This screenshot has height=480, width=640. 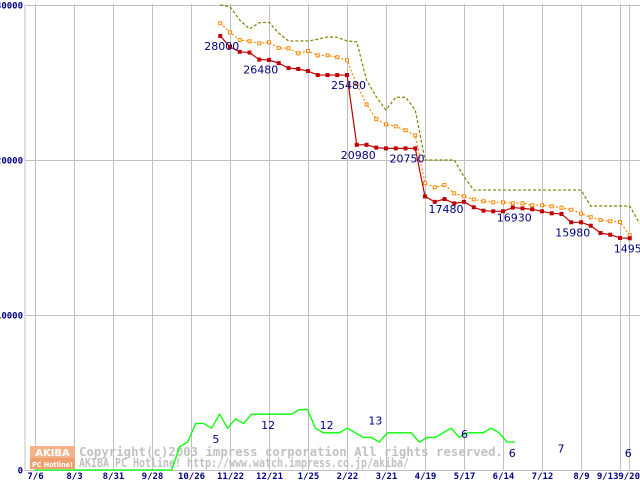 I want to click on y-axis-ticks: 0 10000 20000 30000, so click(x=11, y=239).